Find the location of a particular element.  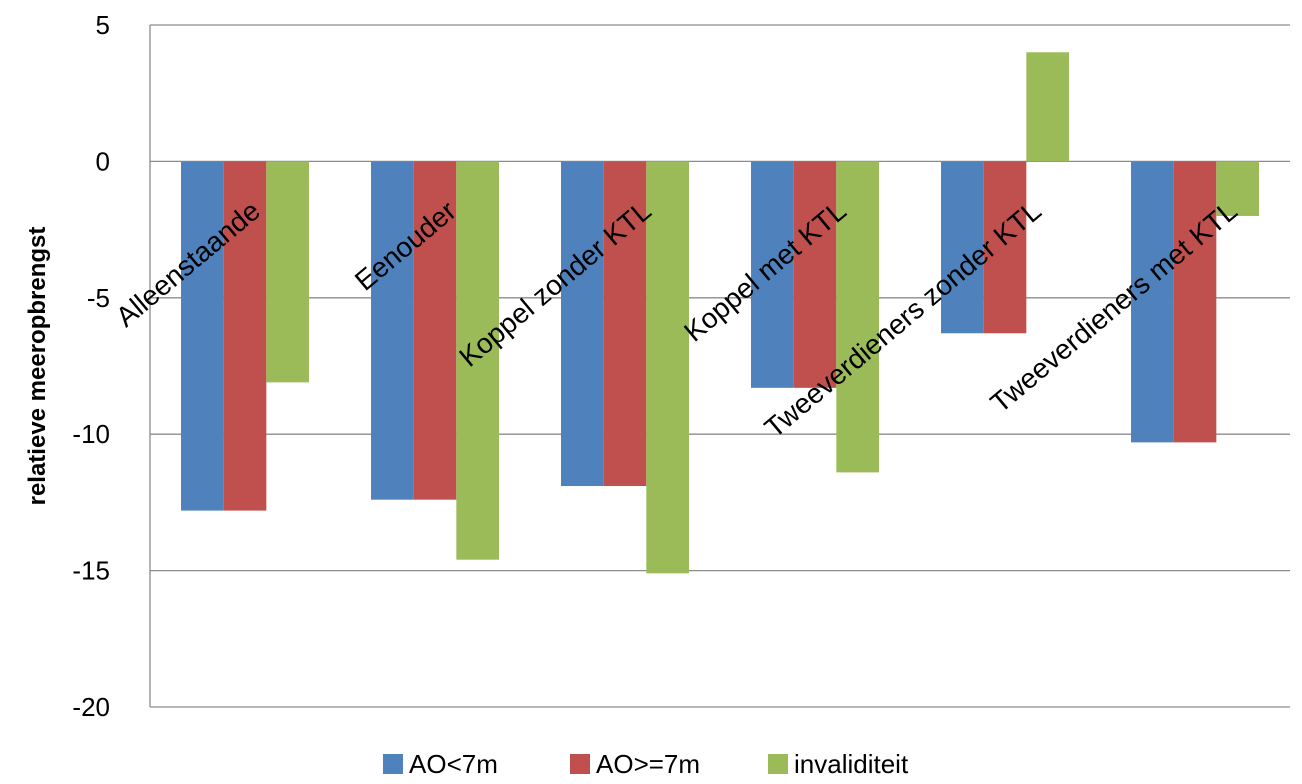

legend: AO<7m AO>=7m invaliditeit is located at coordinates (646, 764).